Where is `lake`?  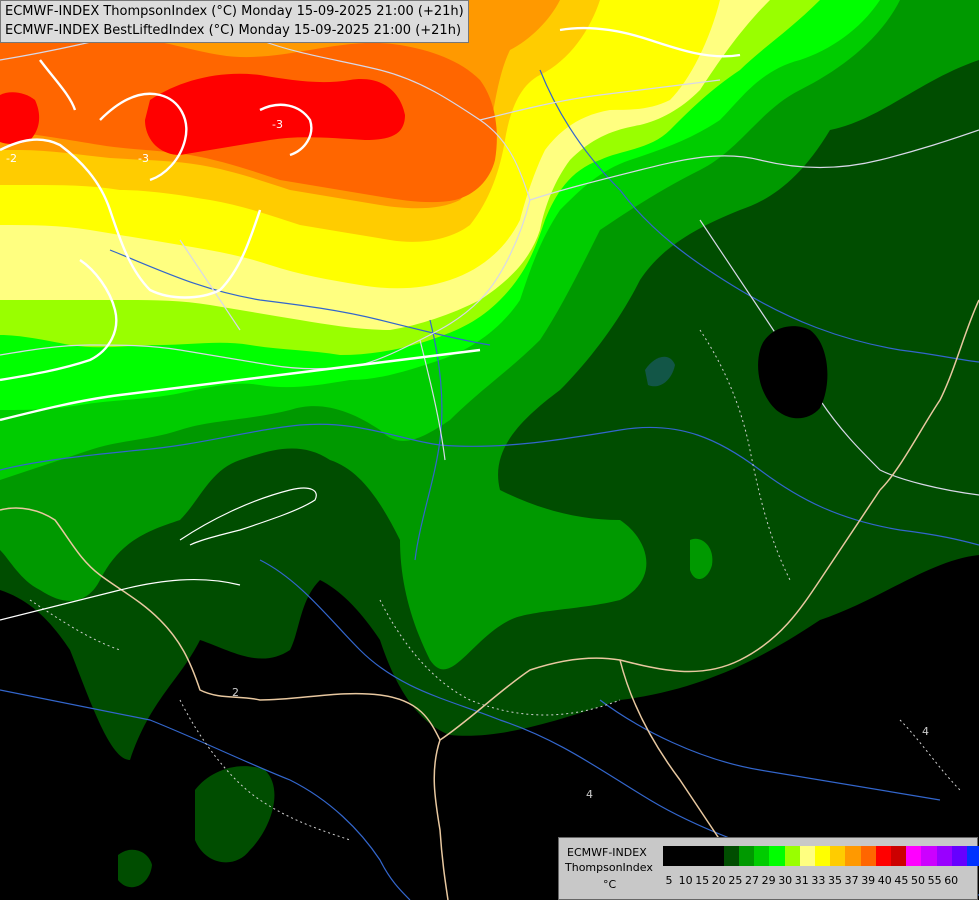
lake is located at coordinates (660, 371).